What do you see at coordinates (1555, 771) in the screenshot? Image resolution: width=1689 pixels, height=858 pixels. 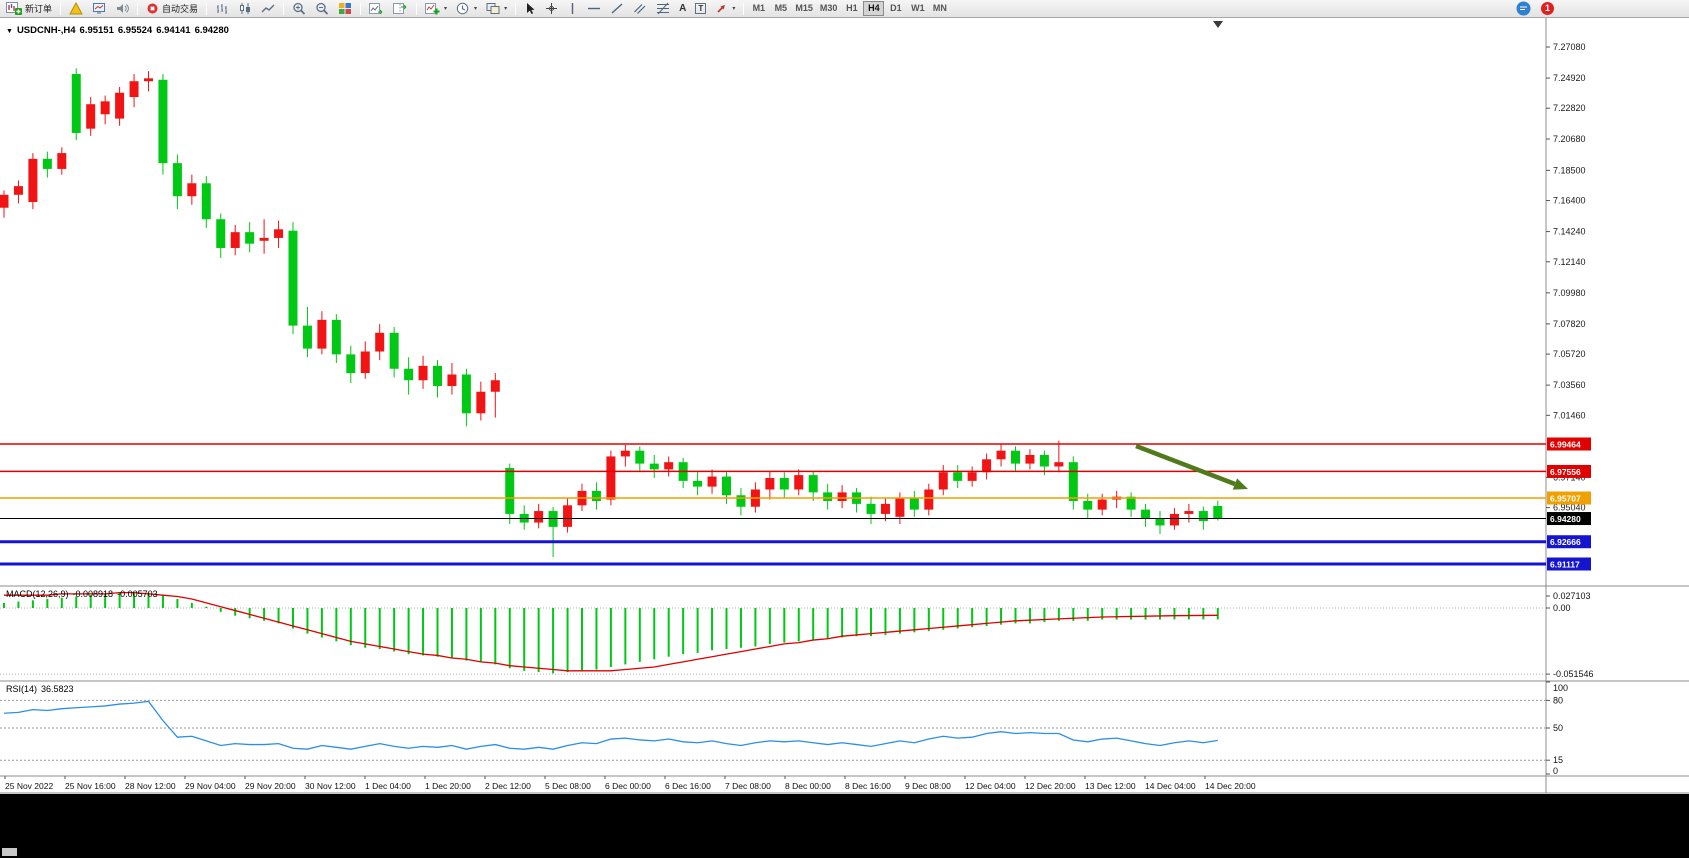 I see `svg-text: 0` at bounding box center [1555, 771].